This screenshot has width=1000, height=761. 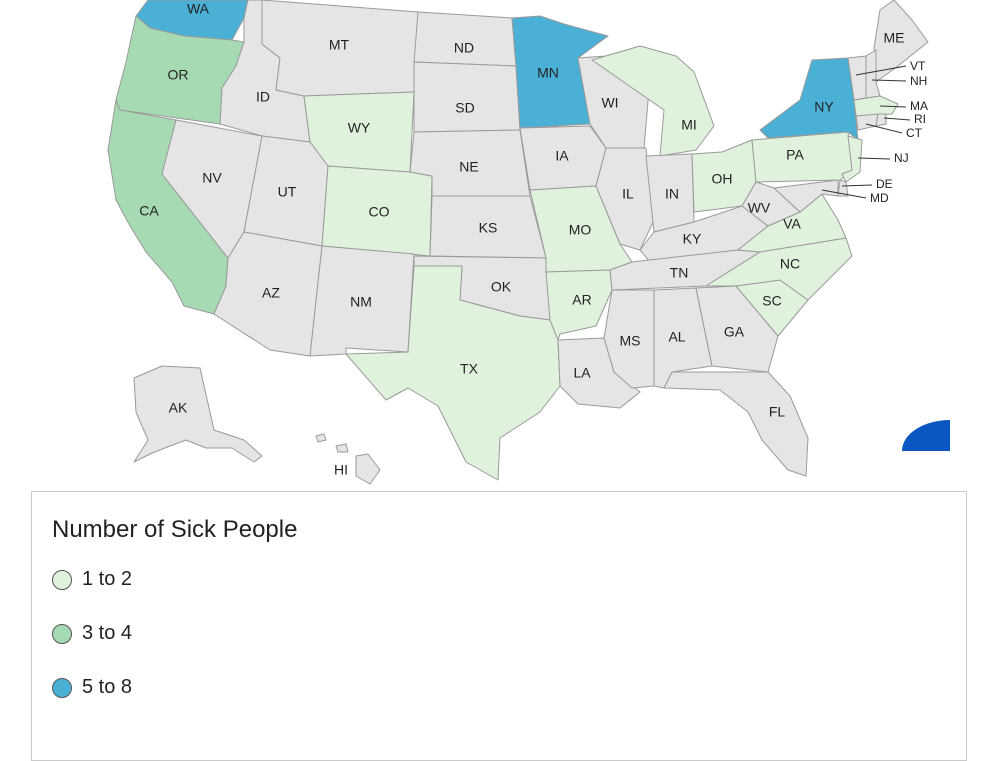 What do you see at coordinates (914, 133) in the screenshot?
I see `label-ct: CT` at bounding box center [914, 133].